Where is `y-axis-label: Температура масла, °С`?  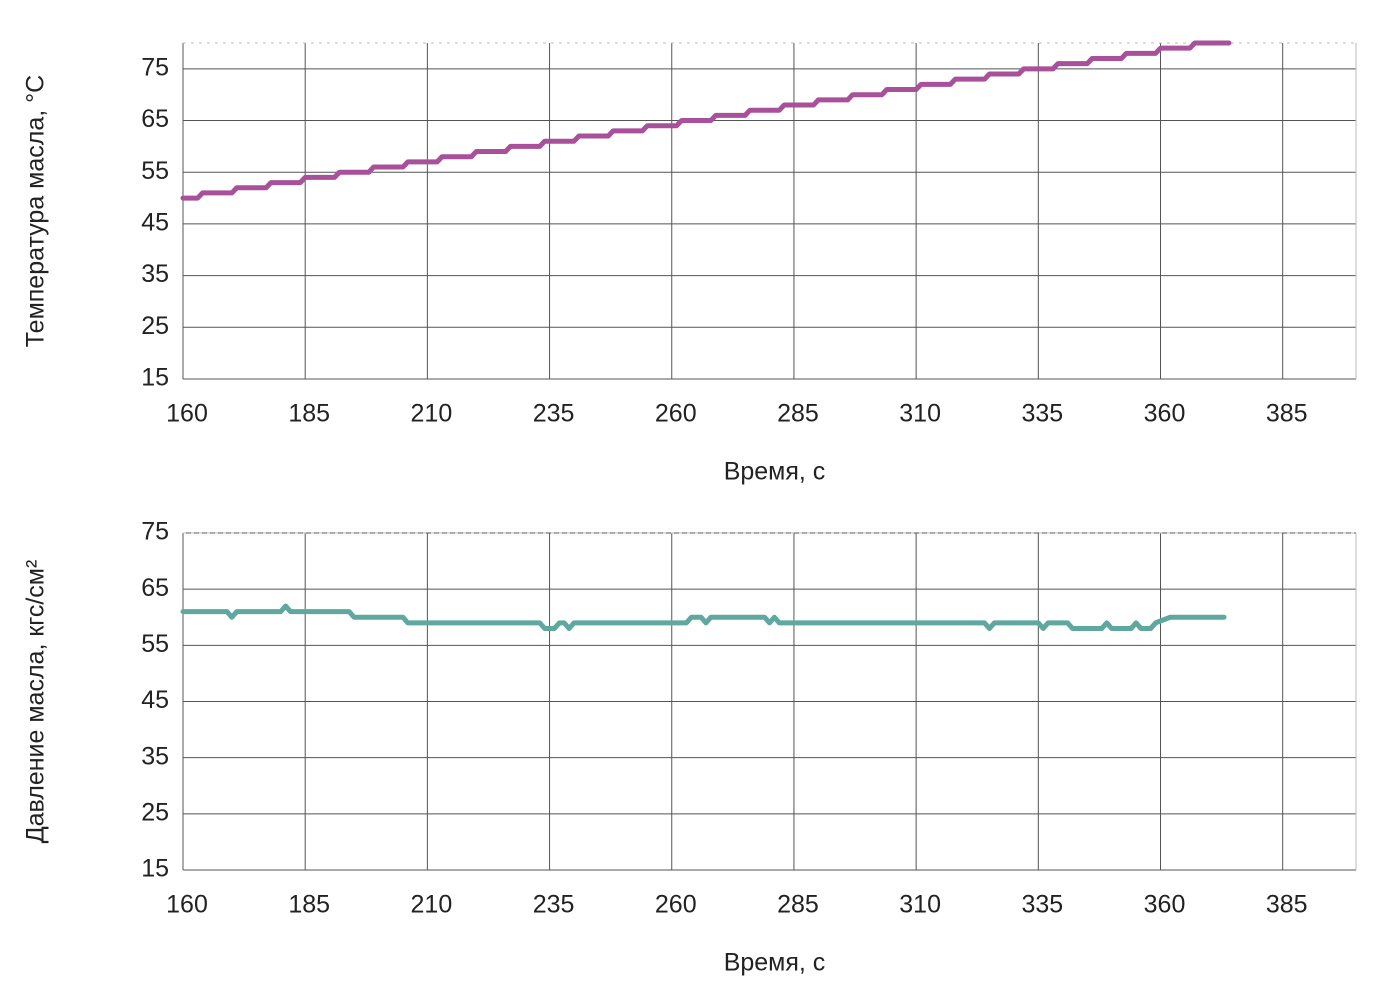
y-axis-label: Температура масла, °С is located at coordinates (36, 211).